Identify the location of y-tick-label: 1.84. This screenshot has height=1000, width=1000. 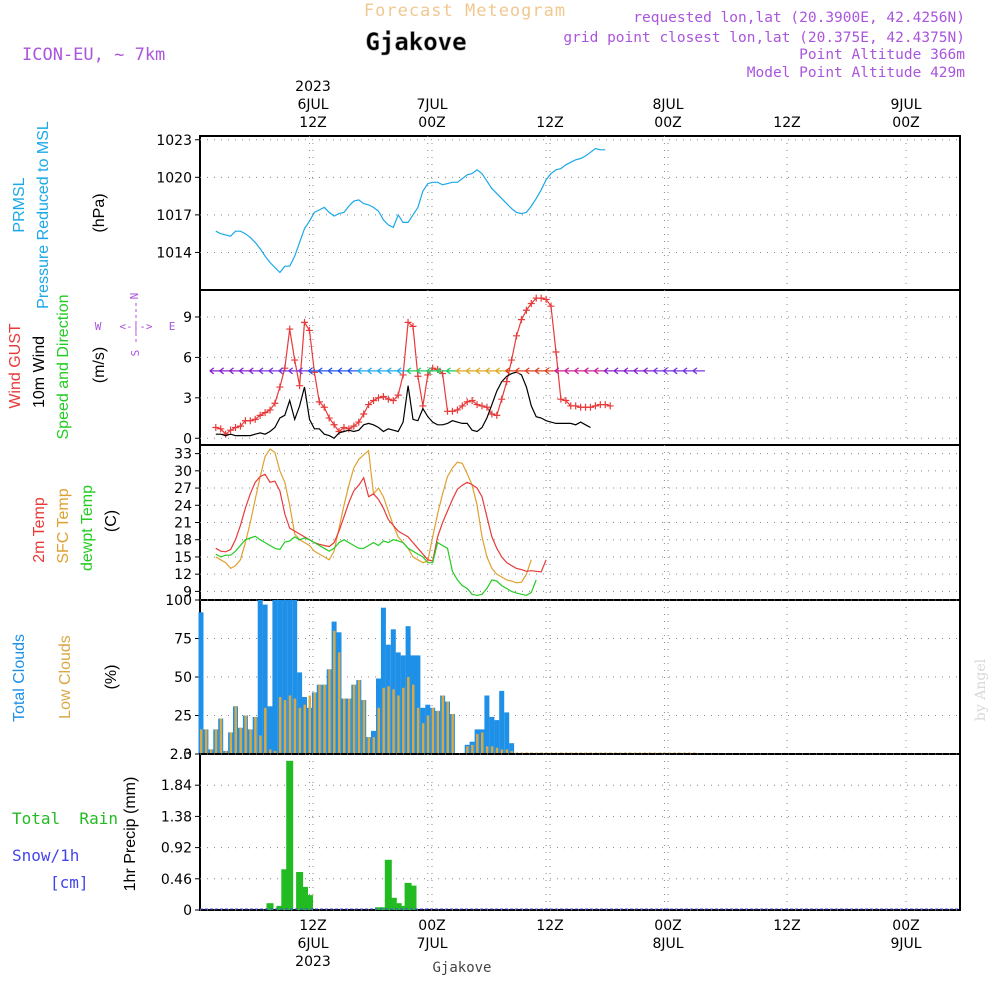
(176, 786).